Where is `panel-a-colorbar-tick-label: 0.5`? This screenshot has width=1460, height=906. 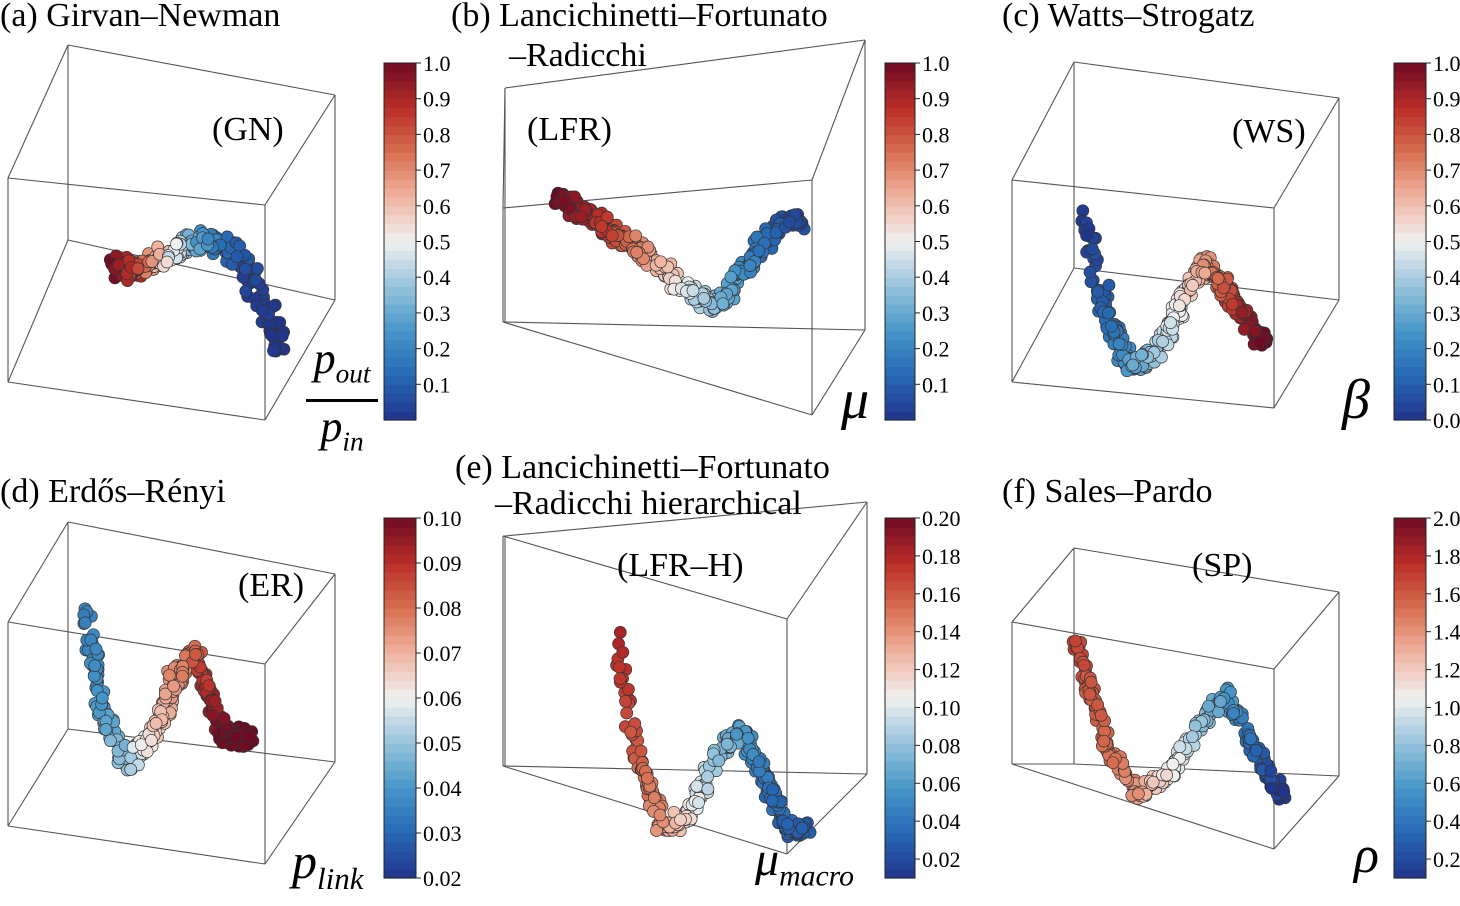 panel-a-colorbar-tick-label: 0.5 is located at coordinates (437, 242).